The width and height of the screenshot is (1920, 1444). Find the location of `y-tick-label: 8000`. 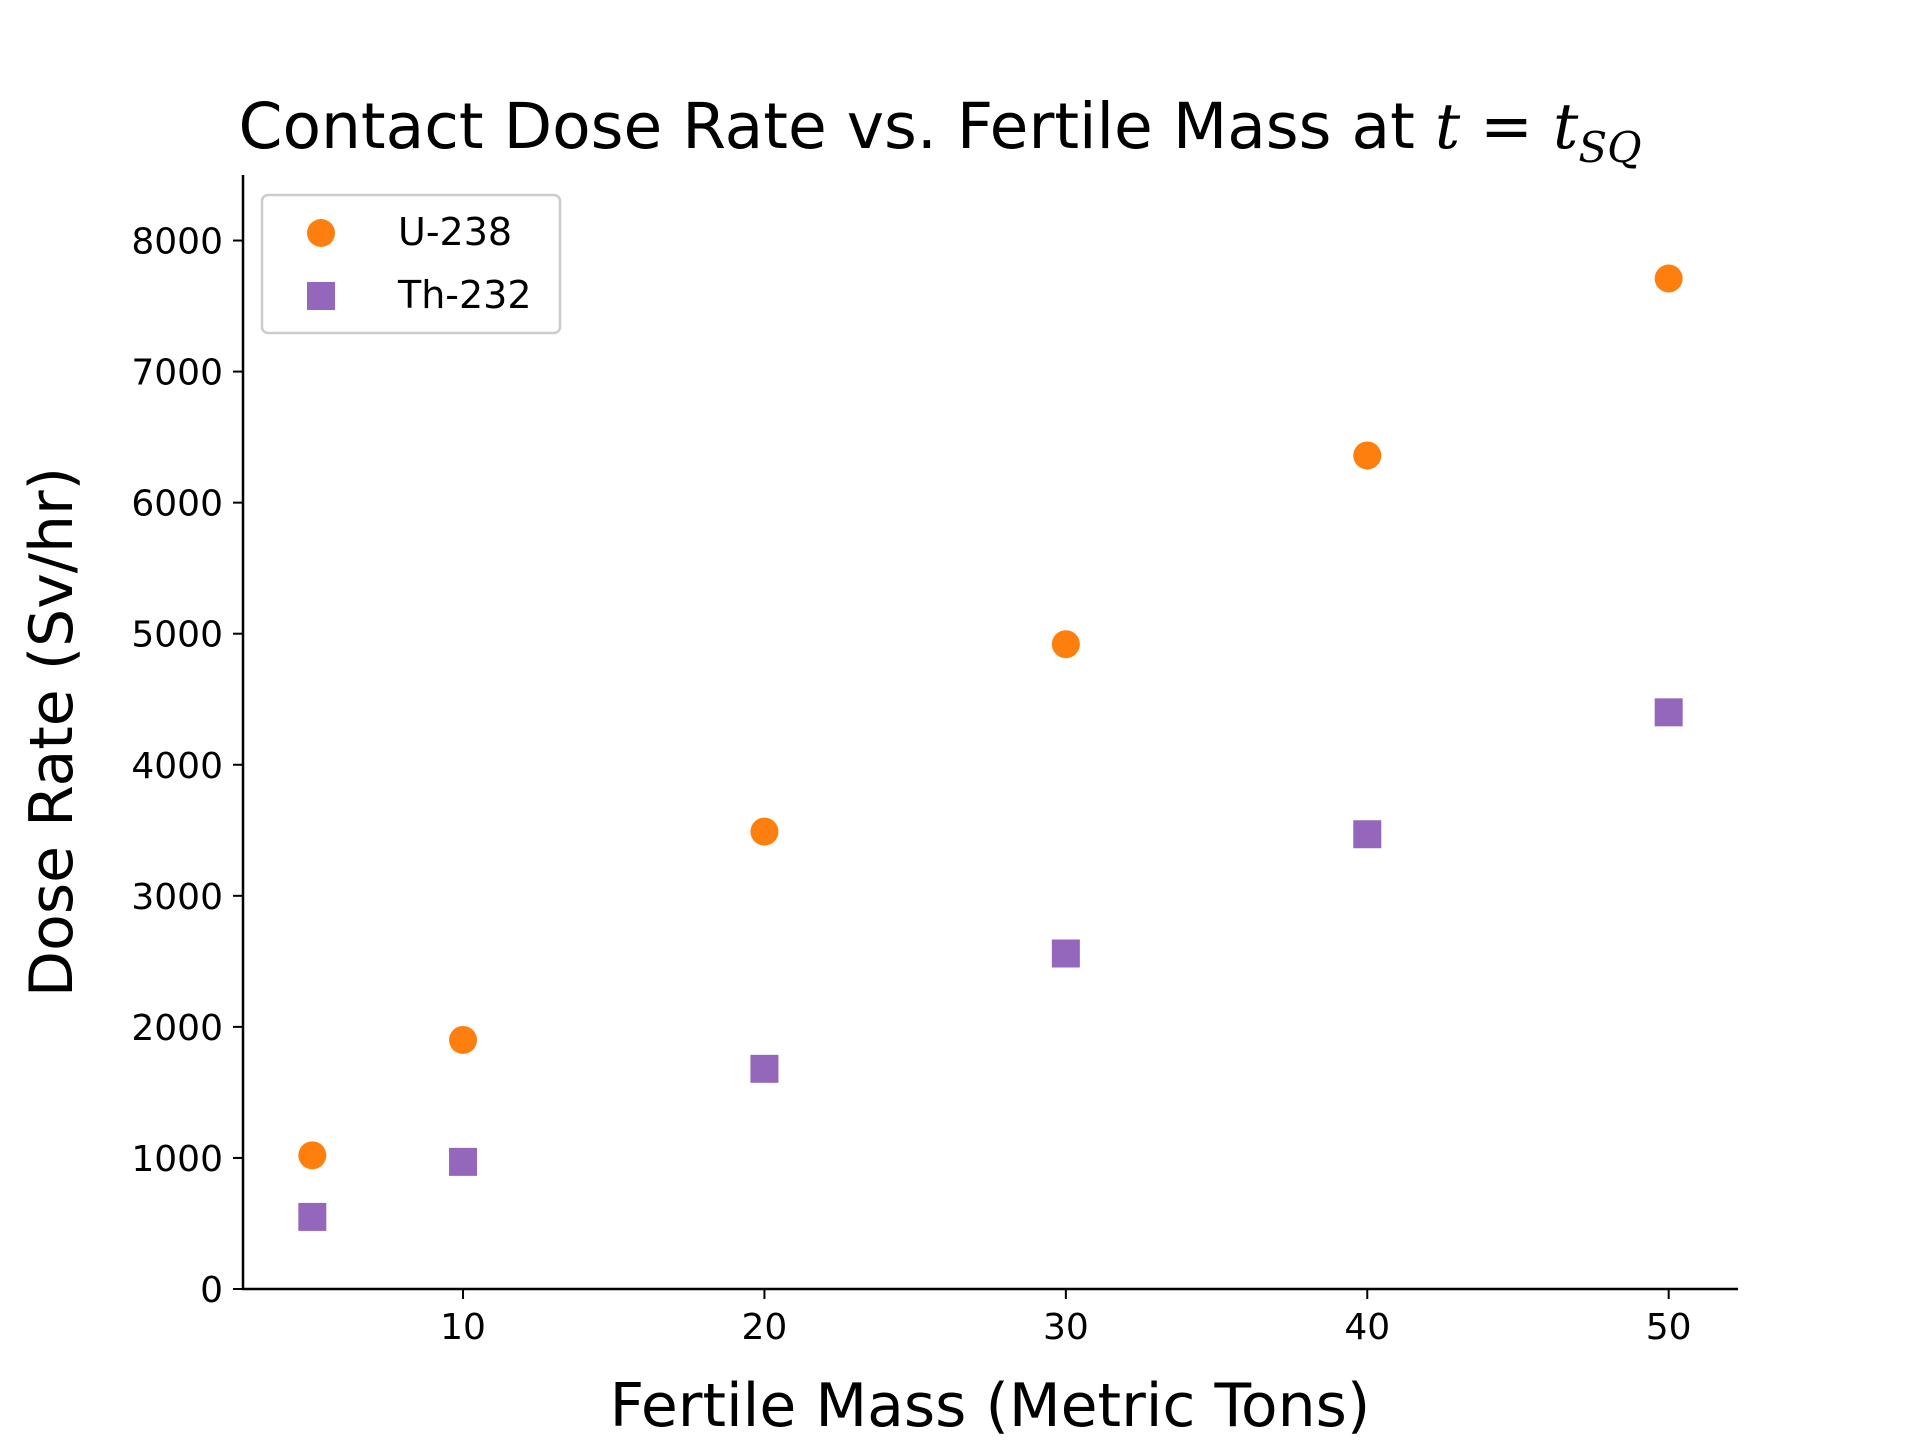

y-tick-label: 8000 is located at coordinates (177, 242).